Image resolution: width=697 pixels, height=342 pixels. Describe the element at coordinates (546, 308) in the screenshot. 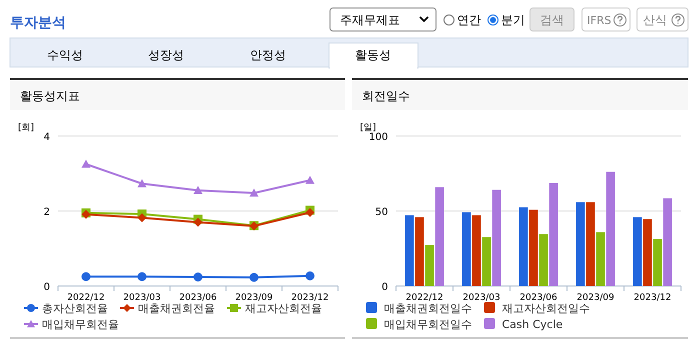

I see `legend-label: 재고자산회전일수` at that location.